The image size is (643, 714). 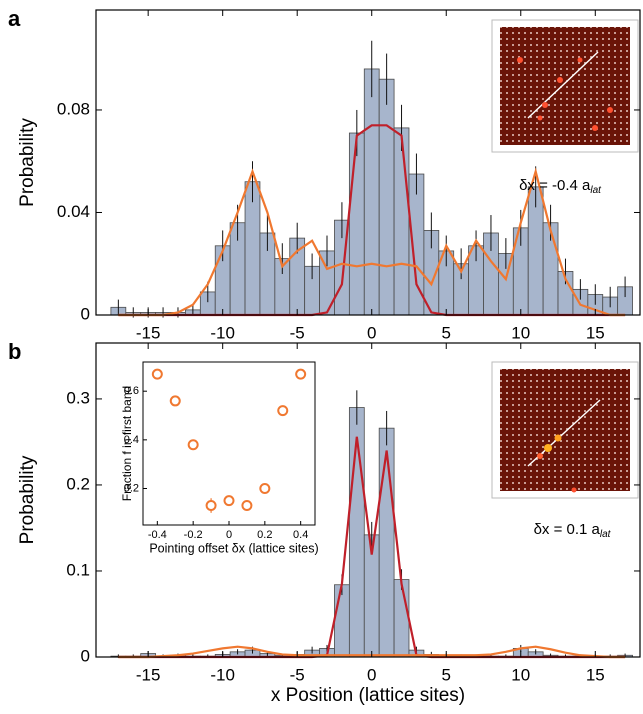 I want to click on x-tick-label: -0.2, so click(x=193, y=535).